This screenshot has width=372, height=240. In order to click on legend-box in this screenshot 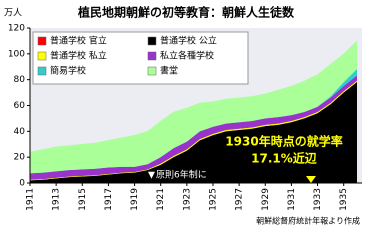, I will do `click(140, 58)`.